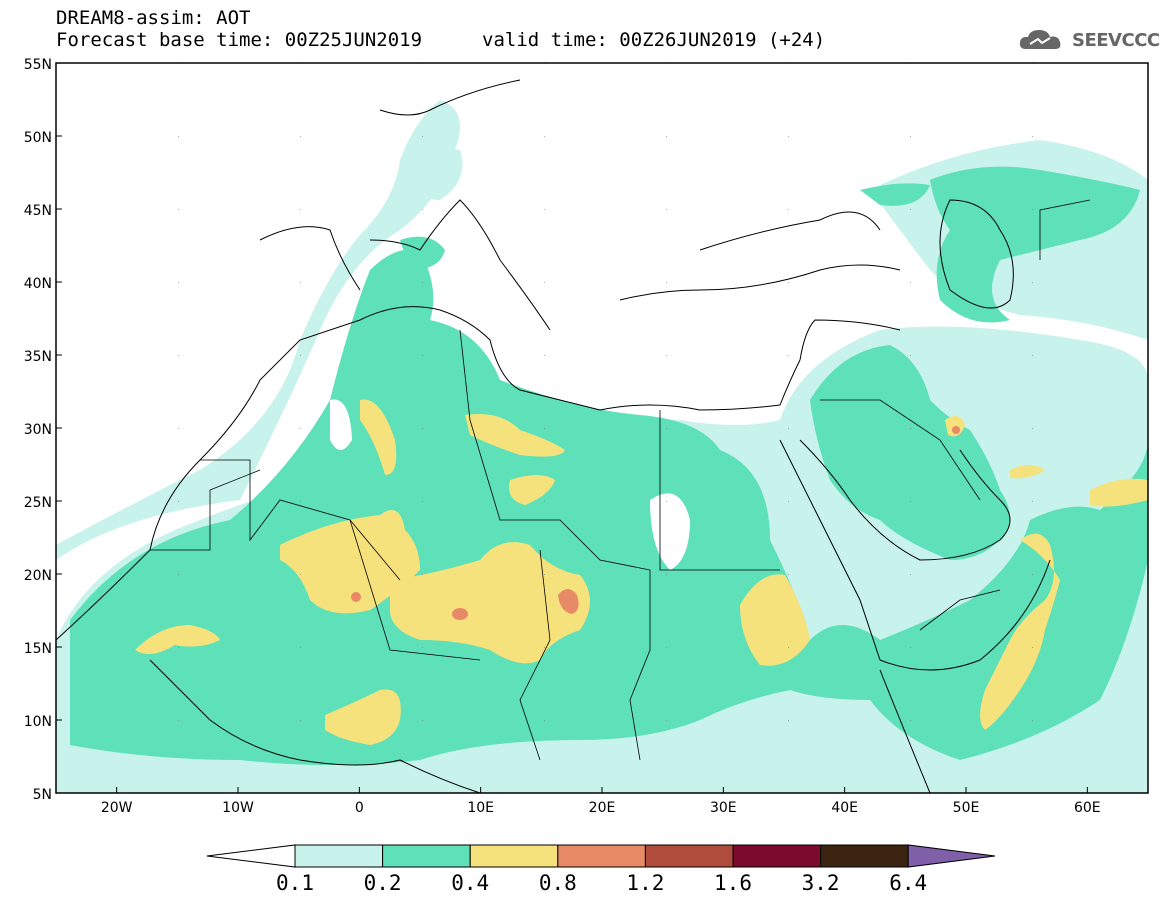 The height and width of the screenshot is (905, 1165). I want to click on lon-tick-label: 50E, so click(966, 808).